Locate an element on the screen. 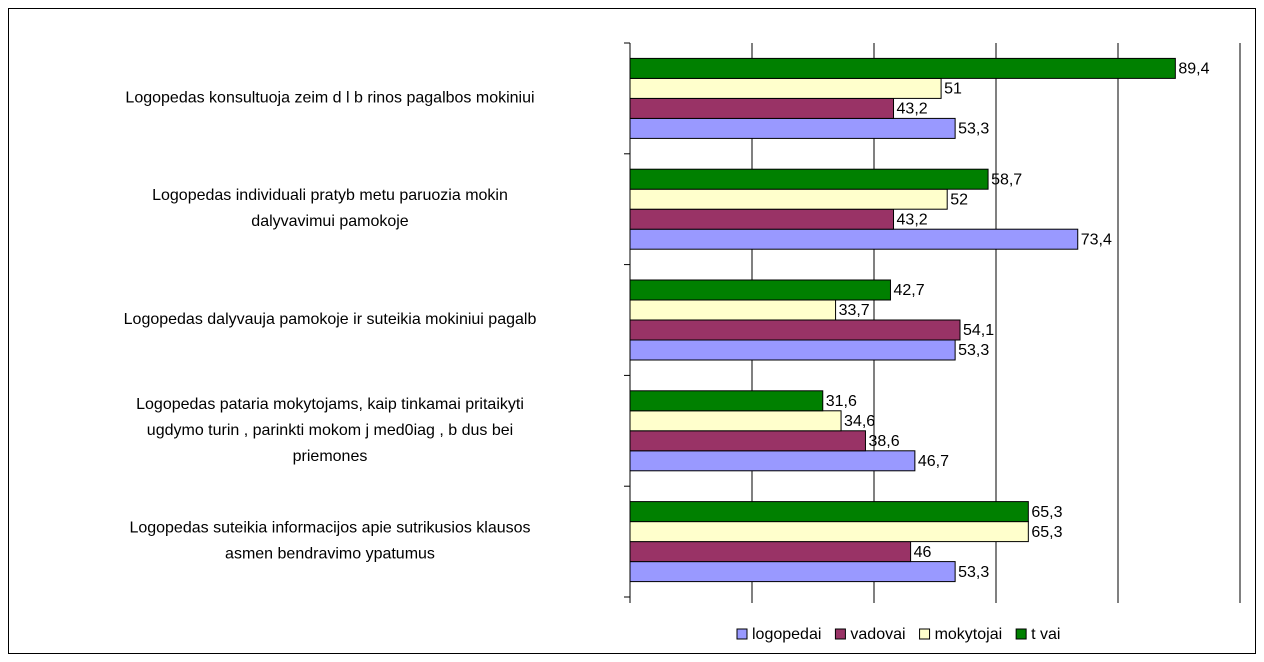 The image size is (1264, 662). value-label: 46 is located at coordinates (923, 552).